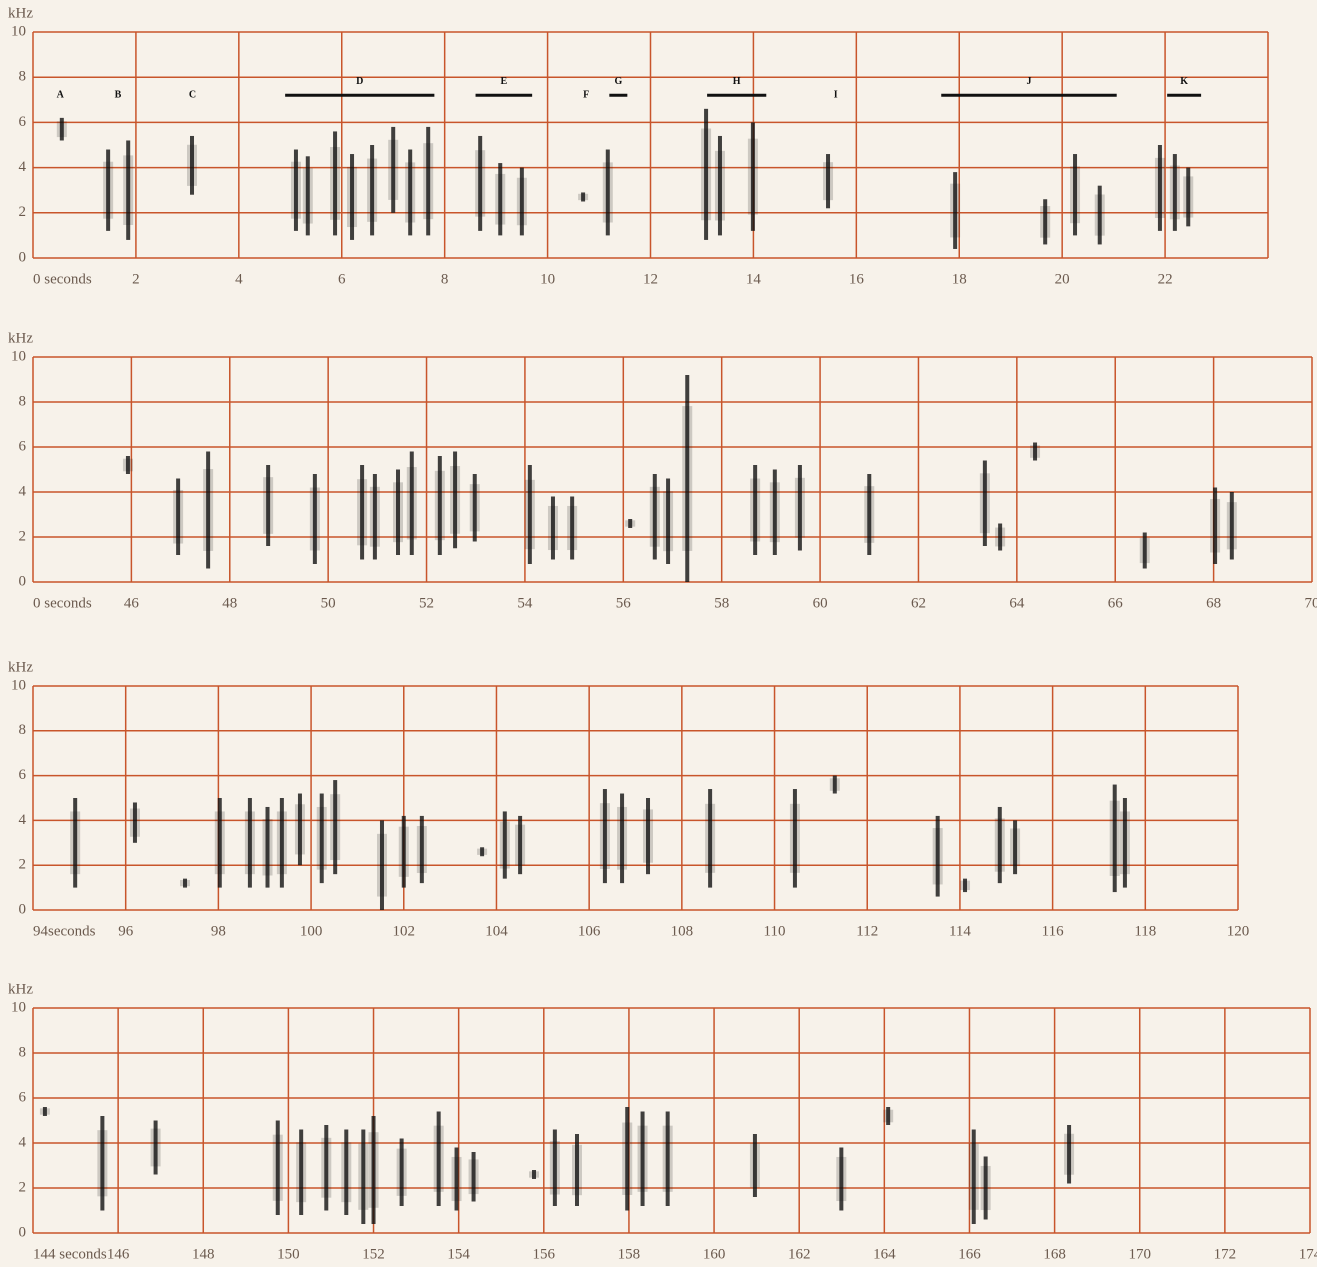 This screenshot has width=1317, height=1267. Describe the element at coordinates (1165, 279) in the screenshot. I see `x-tick-label: 22` at that location.